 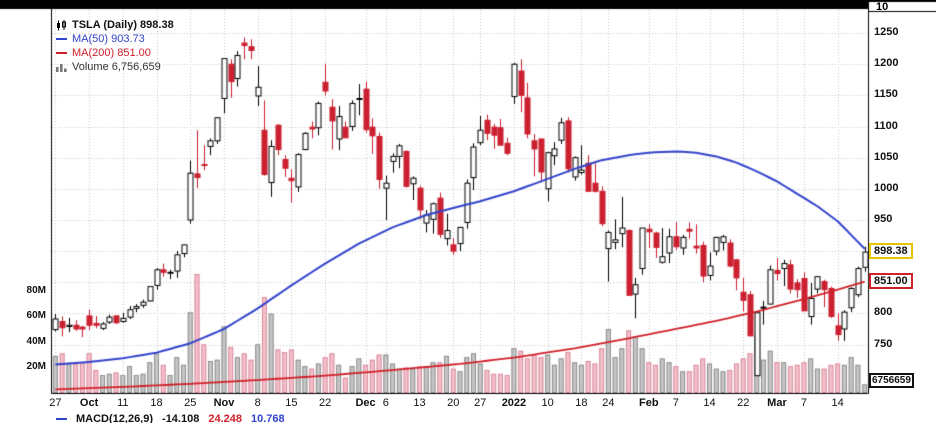 I want to click on legend-ma50-row: MA(50) 903.73, so click(x=115, y=39).